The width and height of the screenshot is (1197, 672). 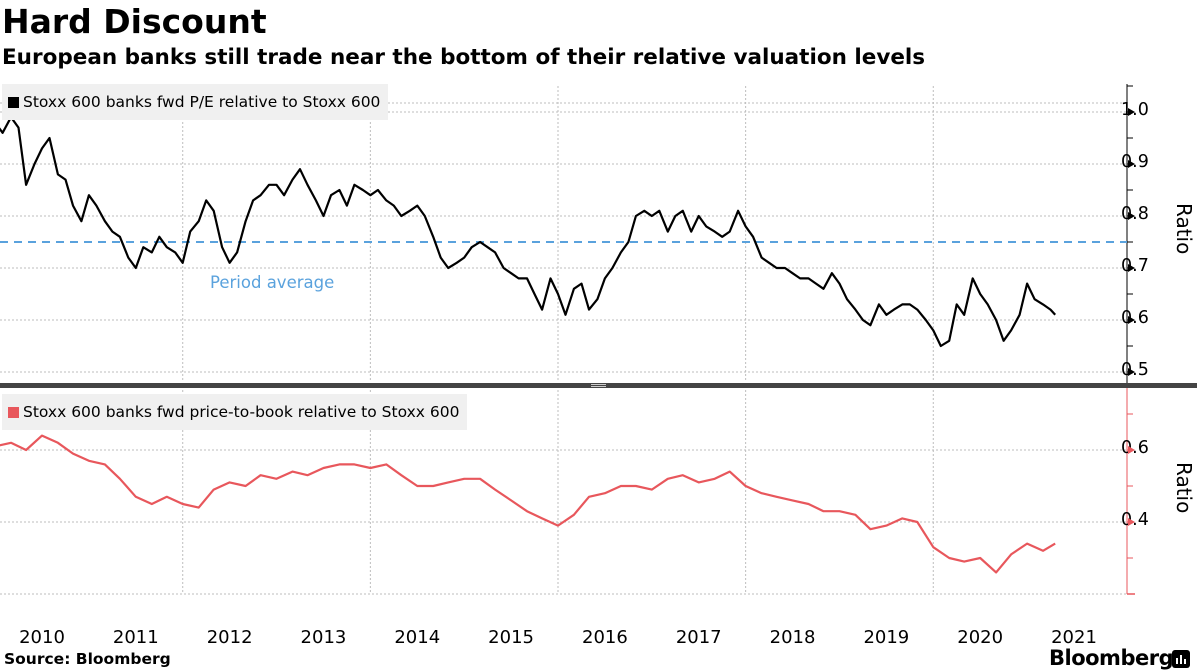 I want to click on x-tick-label: 2020, so click(x=980, y=637).